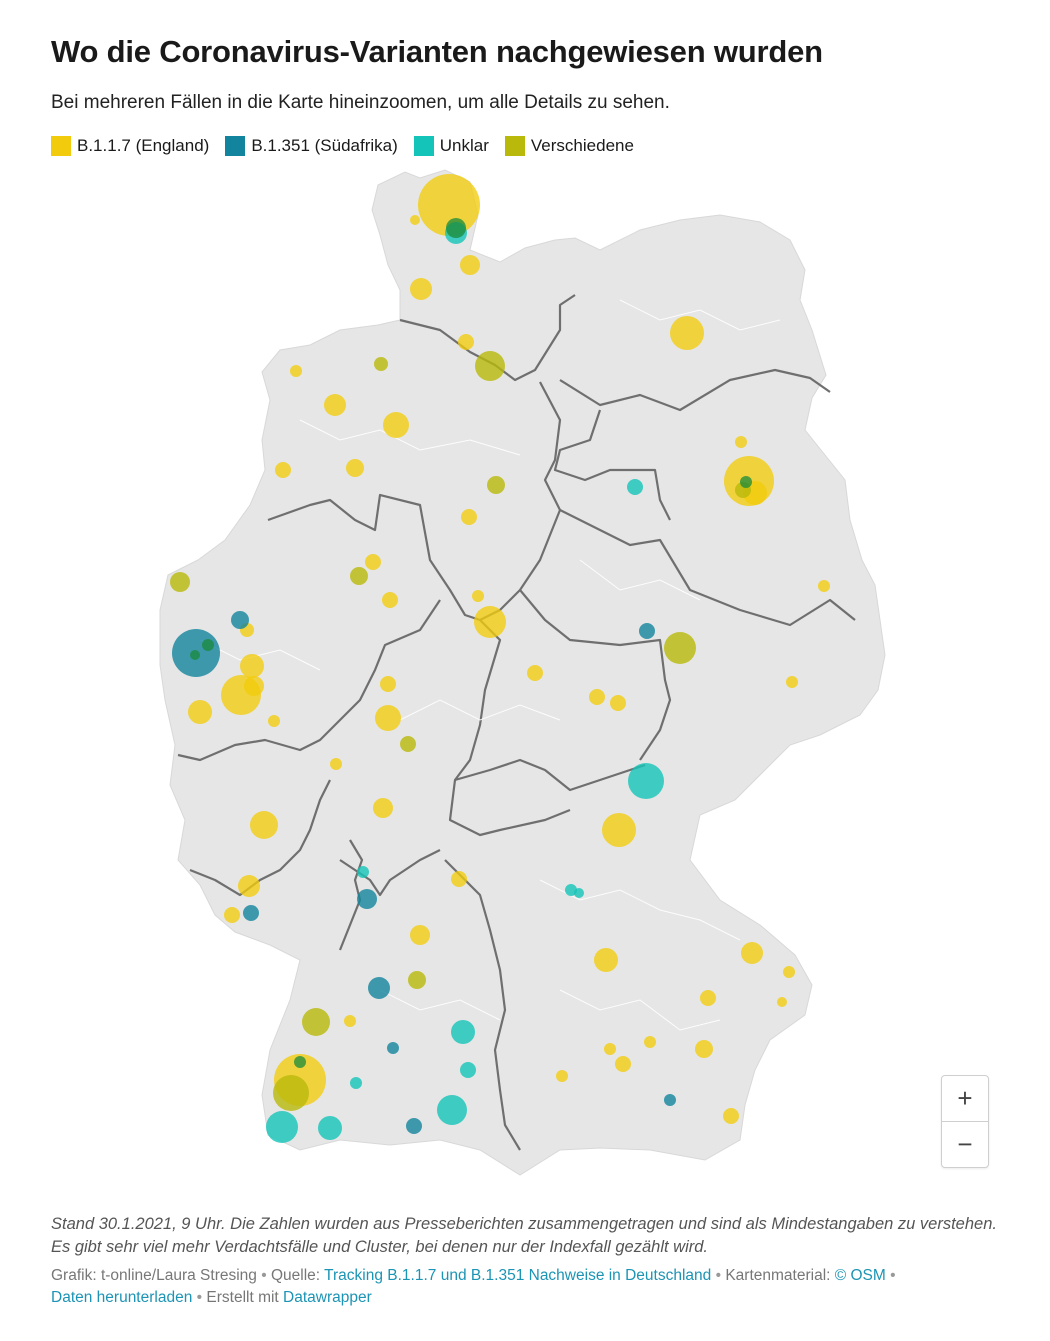 The width and height of the screenshot is (1050, 1341). What do you see at coordinates (122, 1297) in the screenshot?
I see `download-data-link: Daten herunterladen` at bounding box center [122, 1297].